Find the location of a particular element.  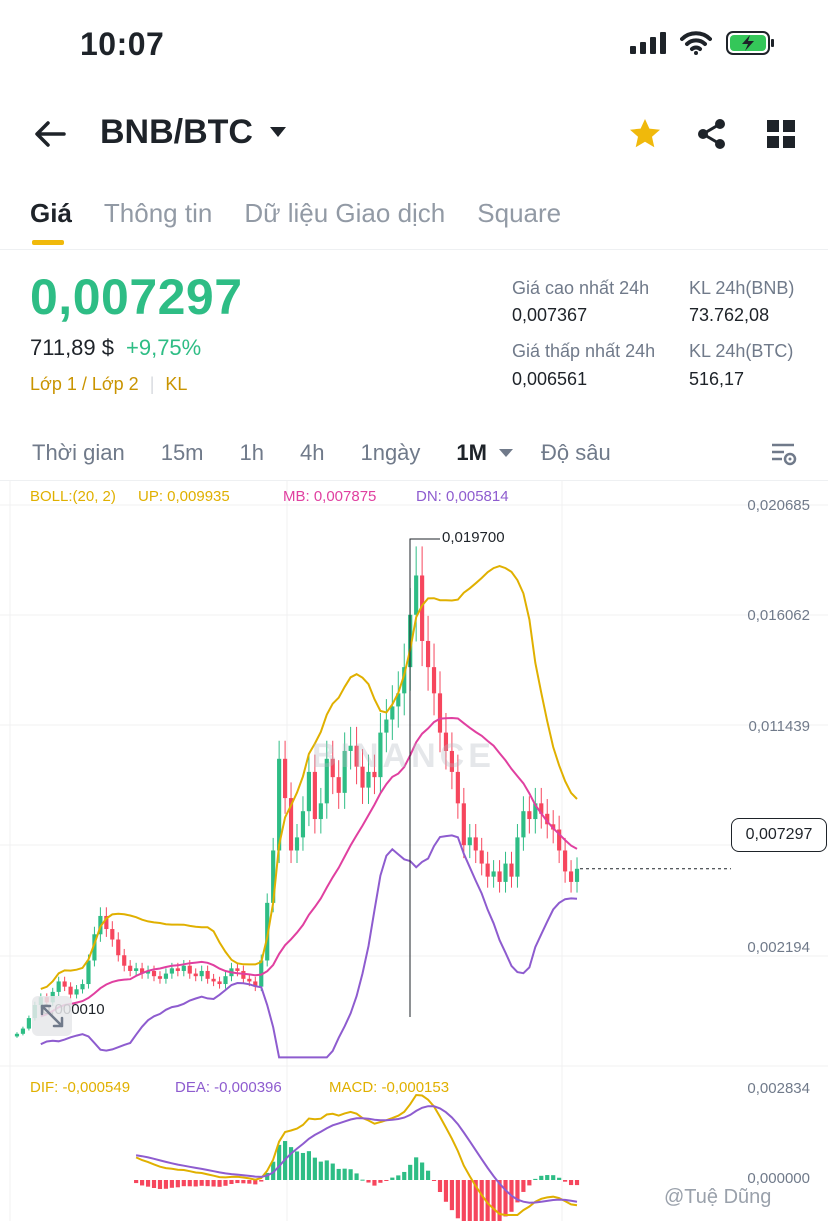

vol-quote-label: KL 24h(BTC) is located at coordinates (741, 351).